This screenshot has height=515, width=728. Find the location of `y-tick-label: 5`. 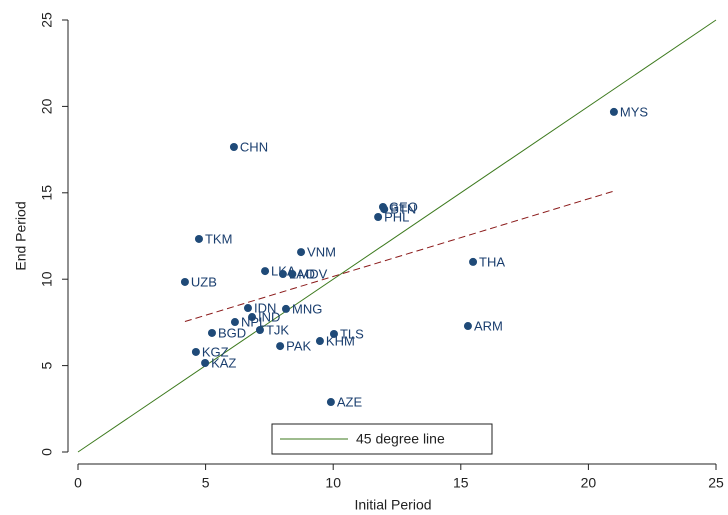

y-tick-label: 5 is located at coordinates (47, 365).